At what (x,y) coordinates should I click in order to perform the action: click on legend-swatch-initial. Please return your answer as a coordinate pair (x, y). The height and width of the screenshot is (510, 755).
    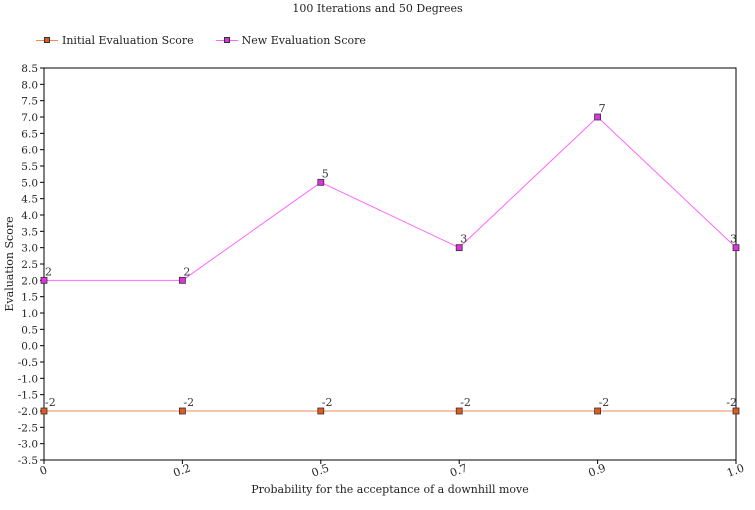
    Looking at the image, I should click on (47, 40).